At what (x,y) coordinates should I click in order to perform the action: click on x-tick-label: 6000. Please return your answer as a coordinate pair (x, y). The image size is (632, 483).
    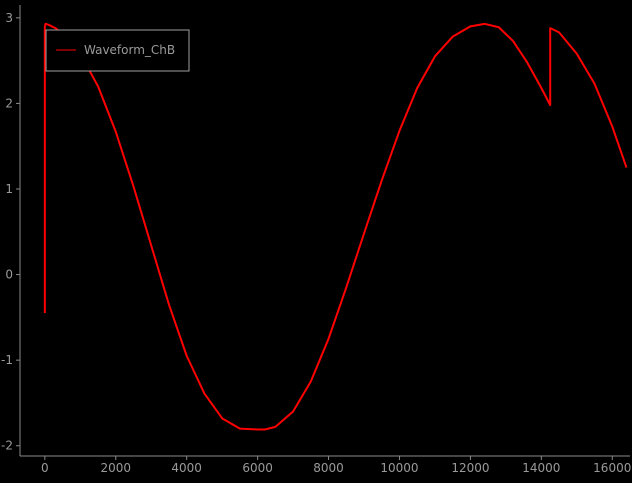
    Looking at the image, I should click on (257, 468).